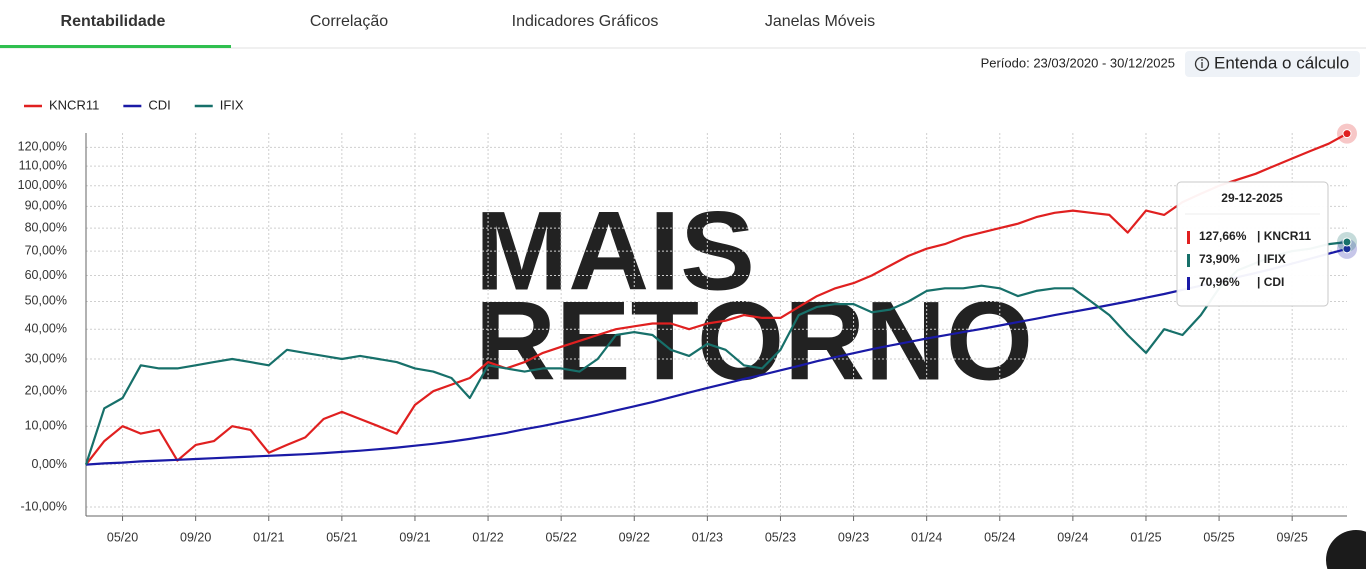  What do you see at coordinates (122, 537) in the screenshot?
I see `x-tick-label: 05/20` at bounding box center [122, 537].